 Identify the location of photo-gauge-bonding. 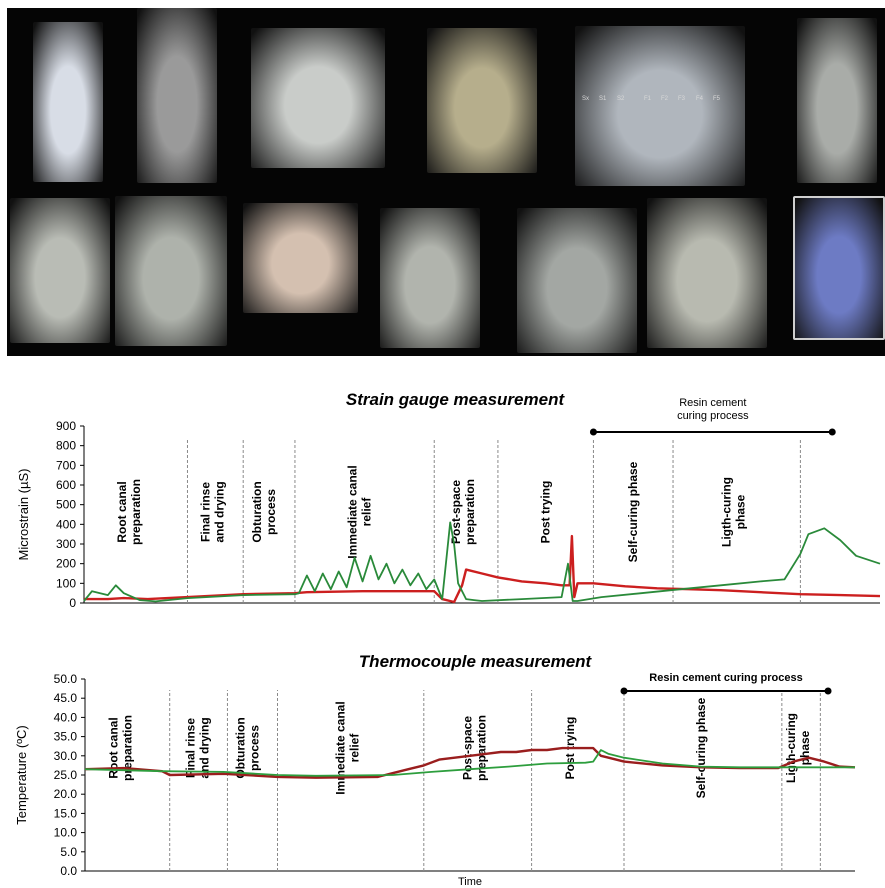
(482, 100).